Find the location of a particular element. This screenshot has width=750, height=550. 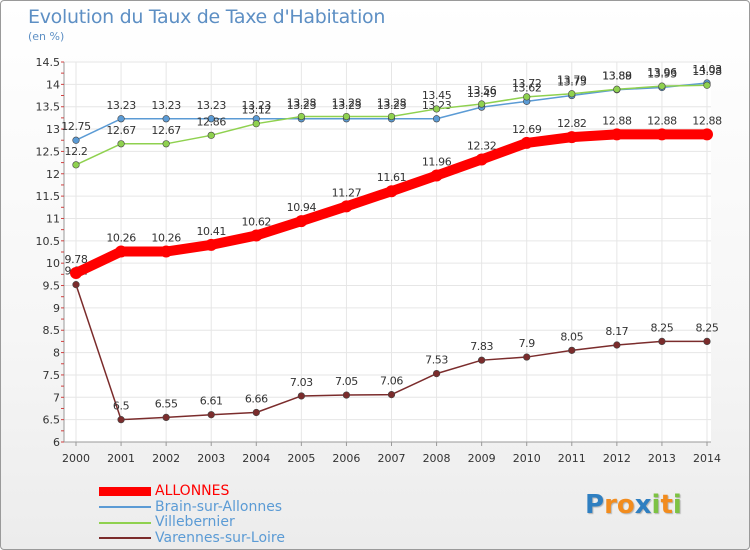

x-tick-label: 2003 is located at coordinates (211, 458).